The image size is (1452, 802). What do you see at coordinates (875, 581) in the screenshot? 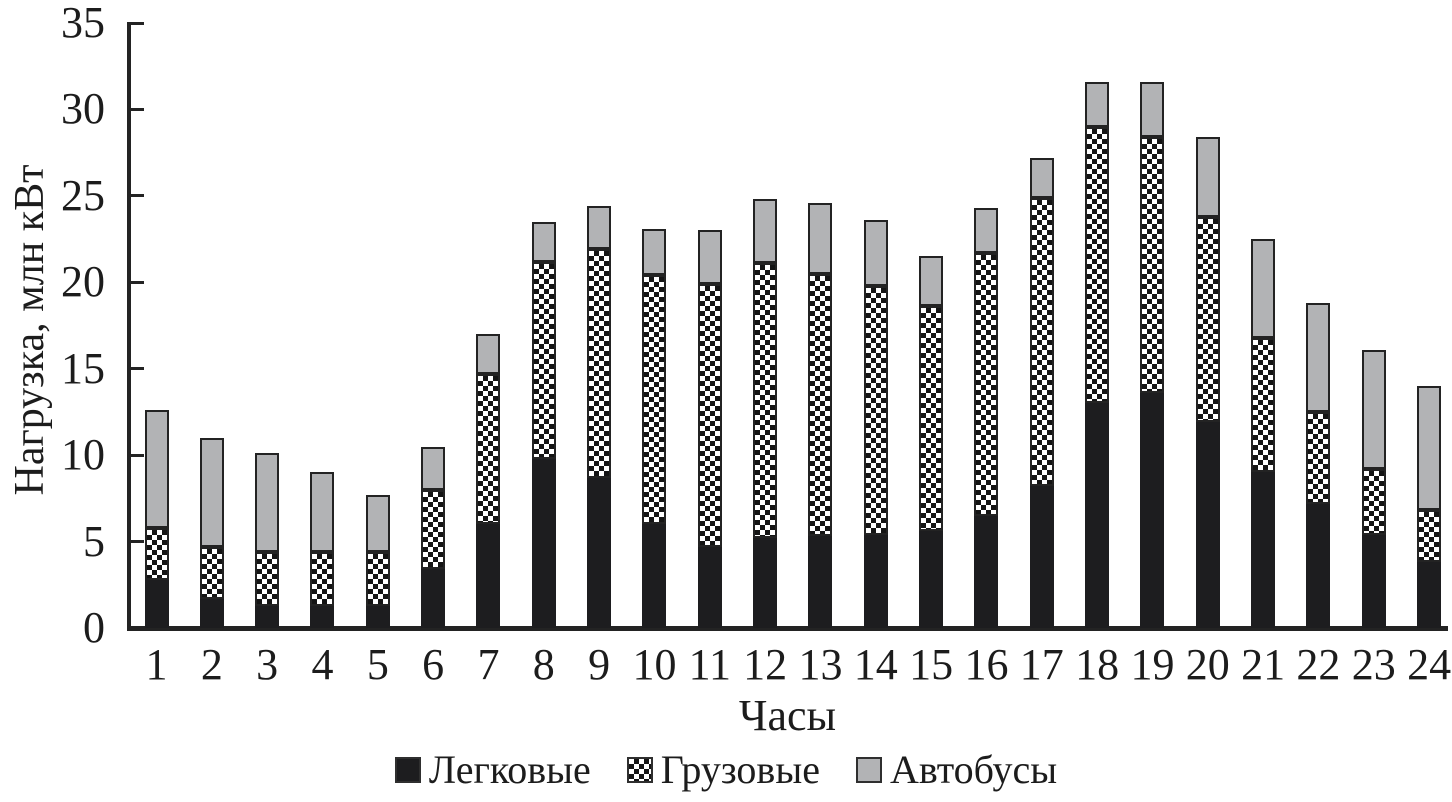
I see `bar-segment-hour14-solid-black` at bounding box center [875, 581].